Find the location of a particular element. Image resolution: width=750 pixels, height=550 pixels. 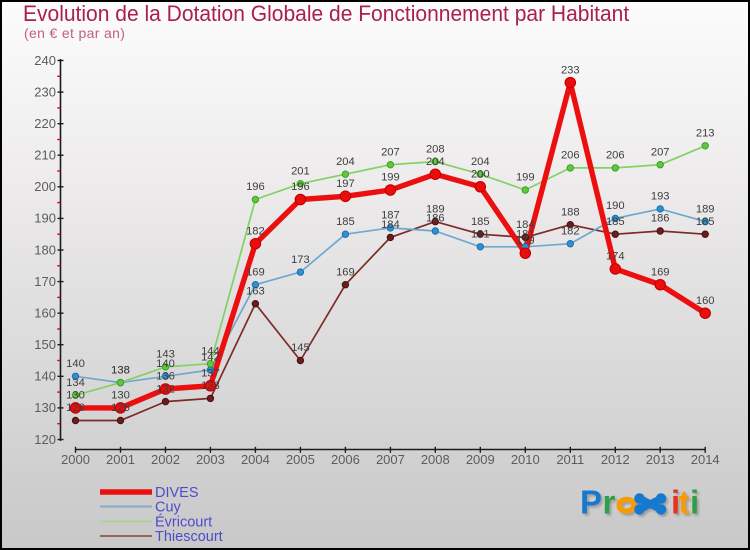

svg-text: Thiescourt is located at coordinates (189, 537).